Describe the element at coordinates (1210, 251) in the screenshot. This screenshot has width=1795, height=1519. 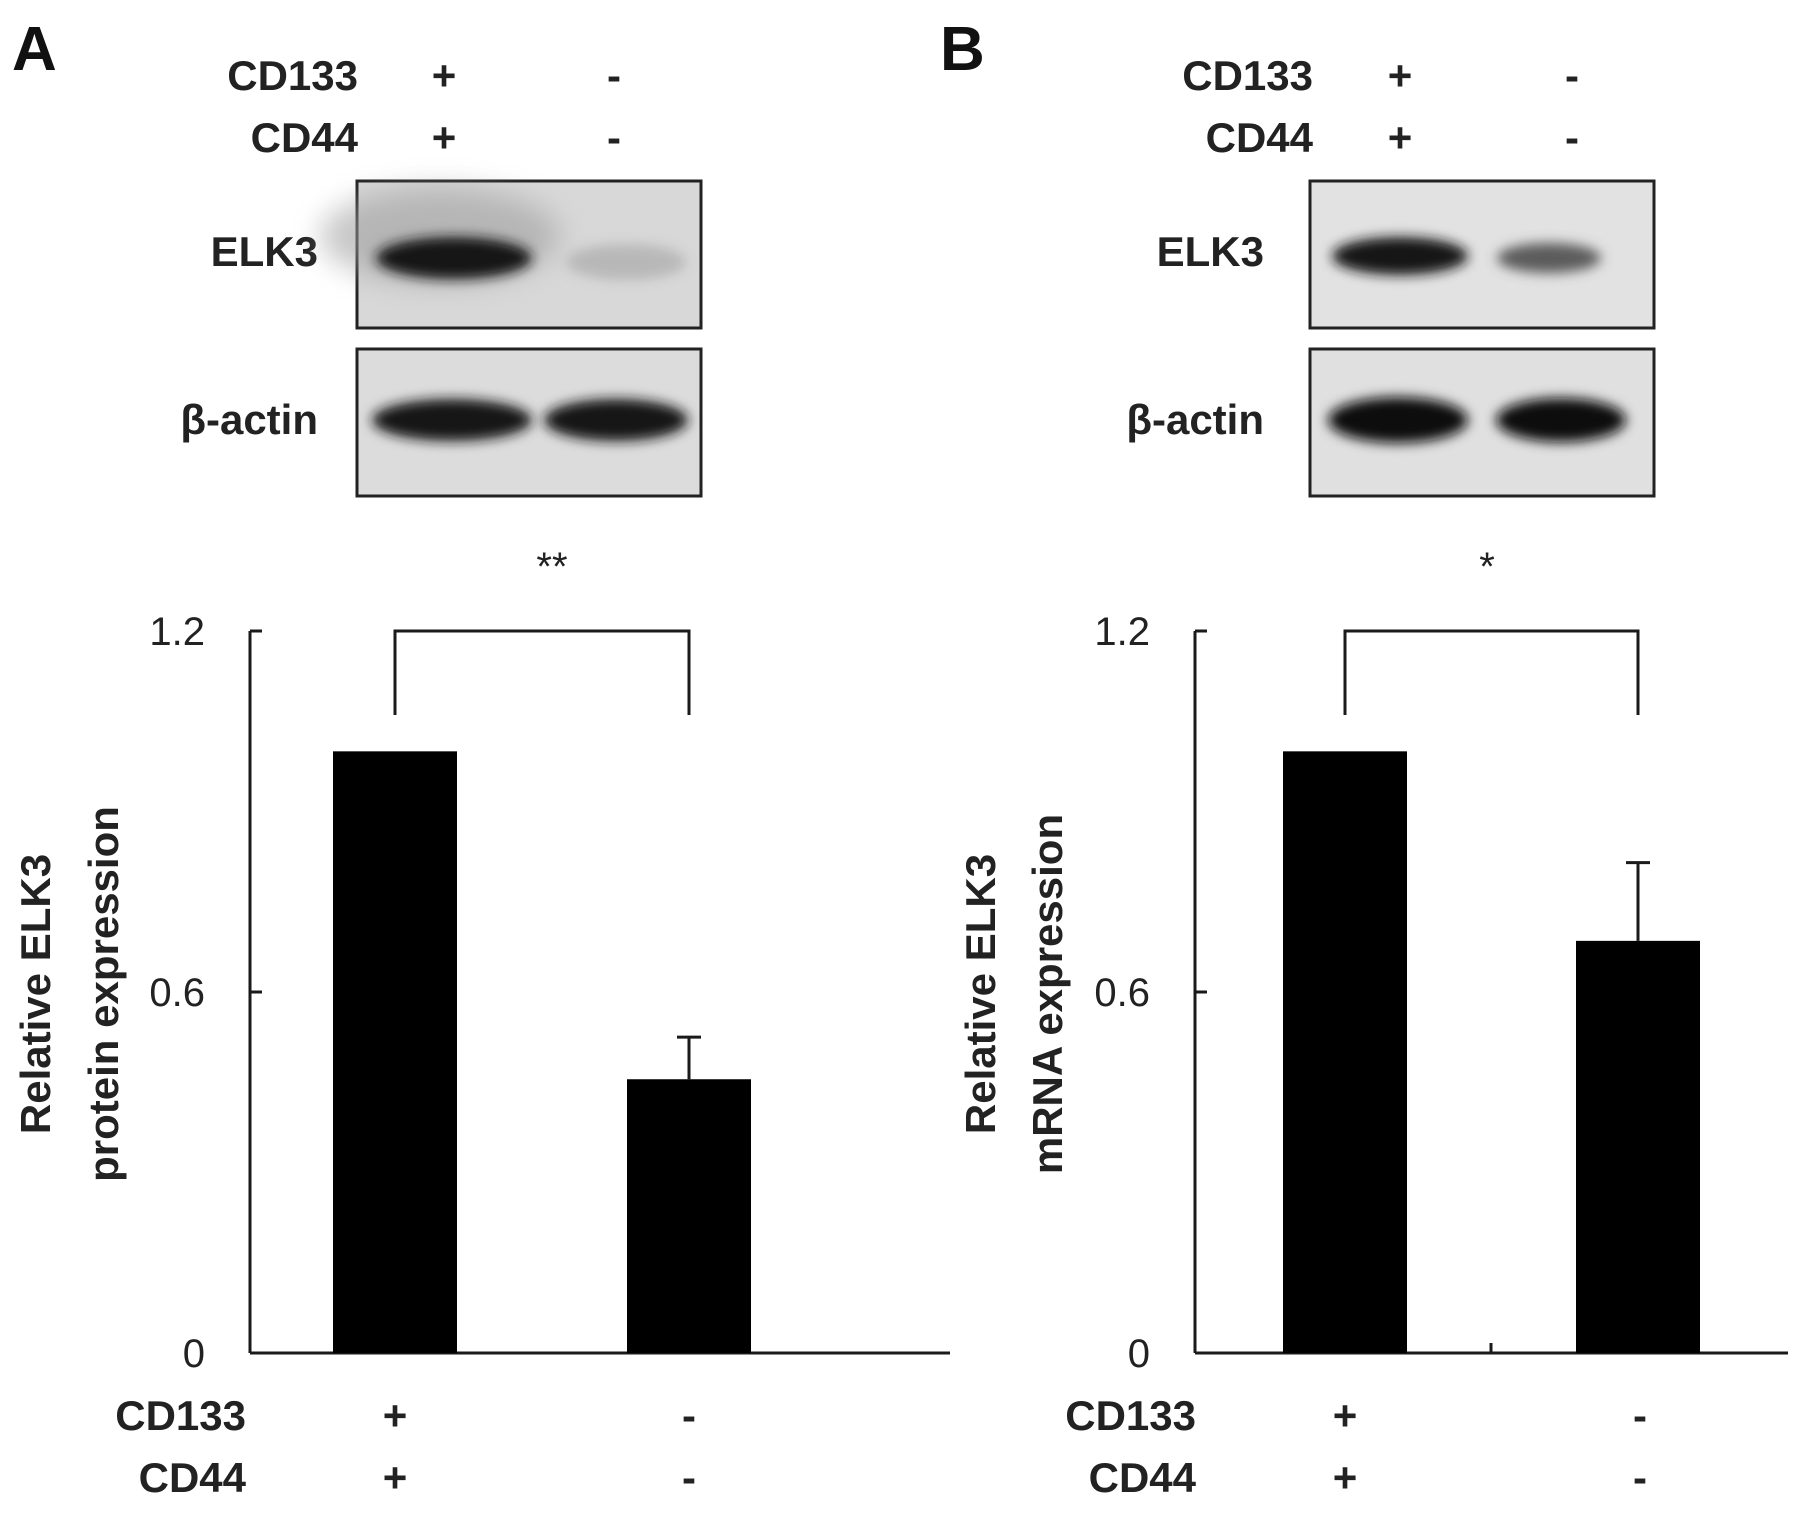
I see `panel-b-elk3-label: ELK3` at that location.